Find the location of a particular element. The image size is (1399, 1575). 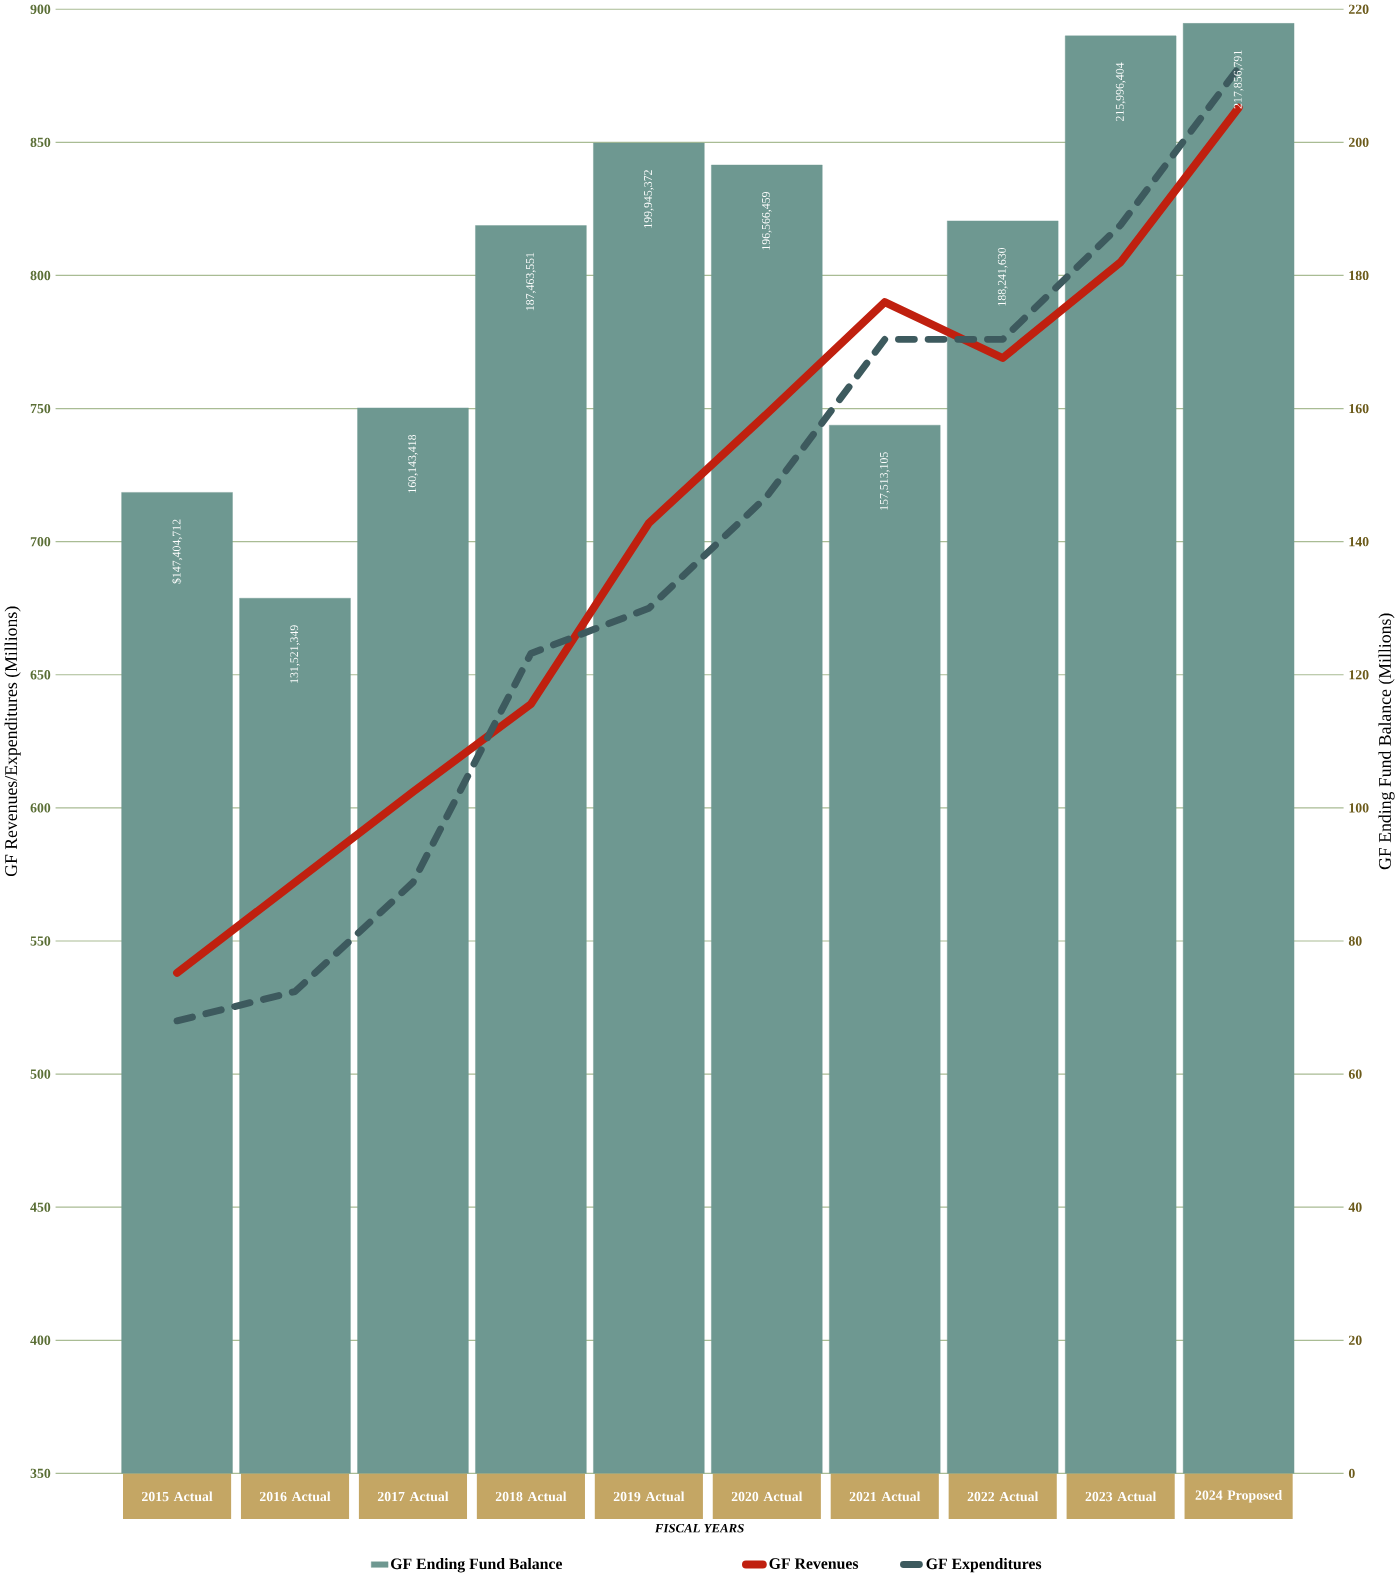

annotation: 160,143,418 is located at coordinates (413, 463).